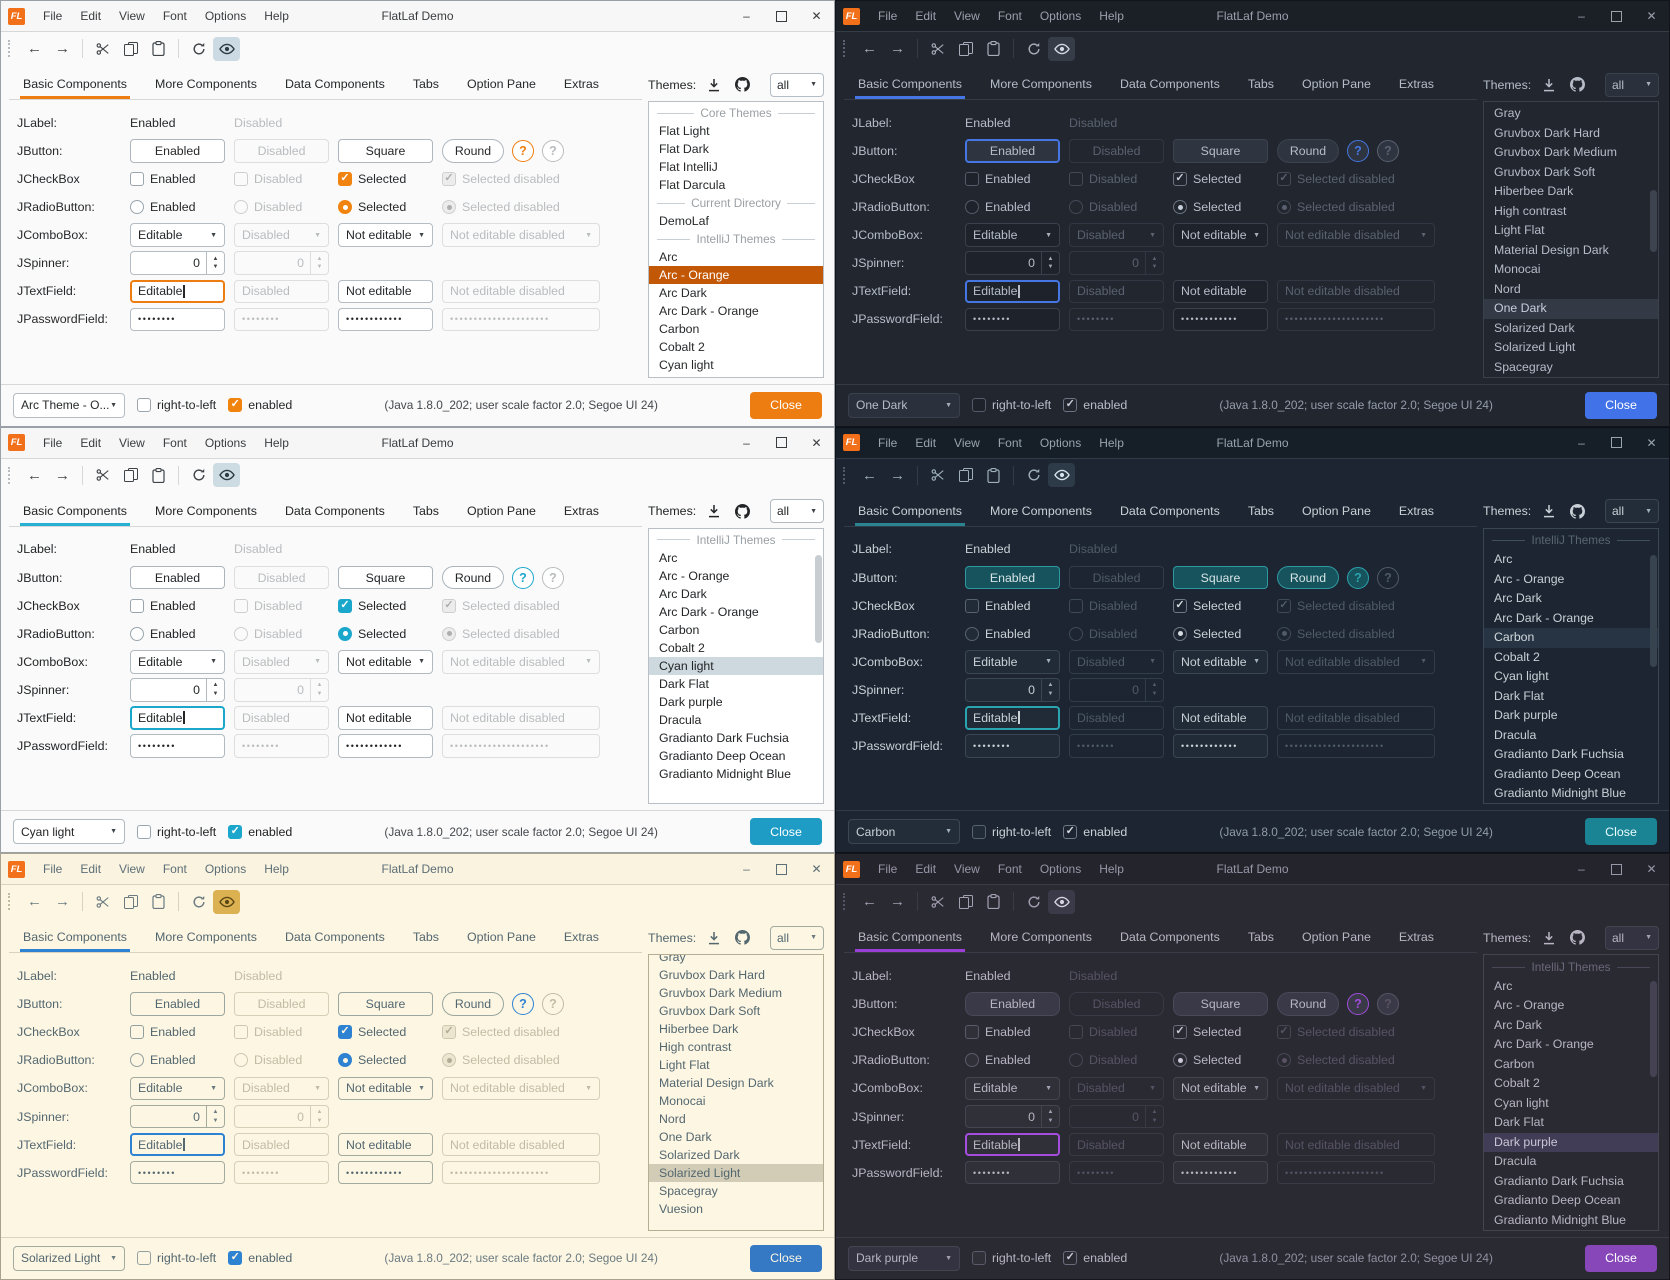 The height and width of the screenshot is (1280, 1670). Describe the element at coordinates (132, 16) in the screenshot. I see `menu-item-view: View` at that location.